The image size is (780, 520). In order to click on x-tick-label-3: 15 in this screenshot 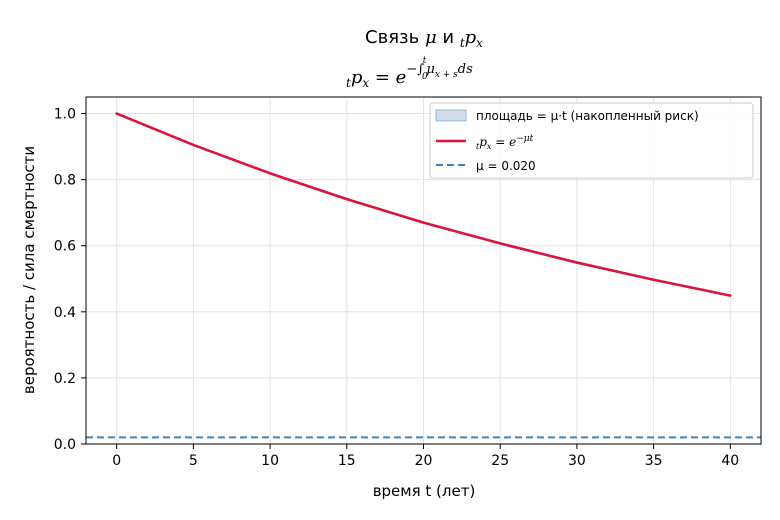, I will do `click(347, 461)`.